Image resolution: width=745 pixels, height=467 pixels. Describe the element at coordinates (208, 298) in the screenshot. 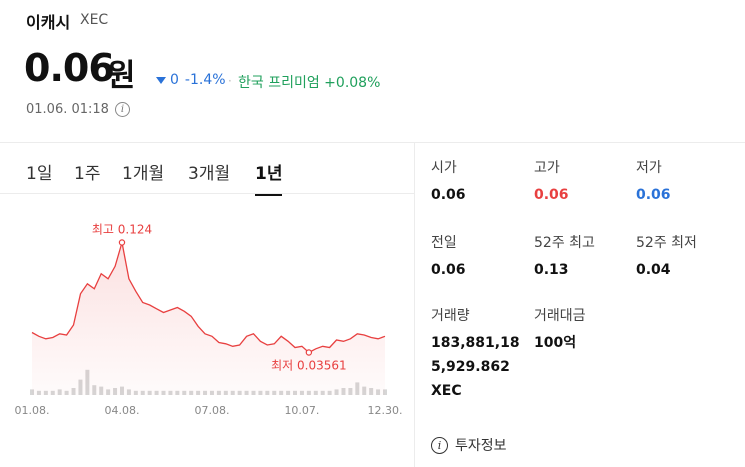

I see `price-line` at that location.